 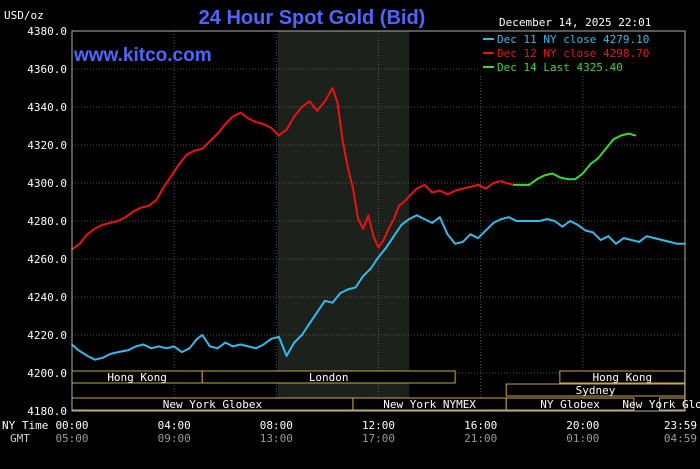 I want to click on session-label: Sydney, so click(x=596, y=390).